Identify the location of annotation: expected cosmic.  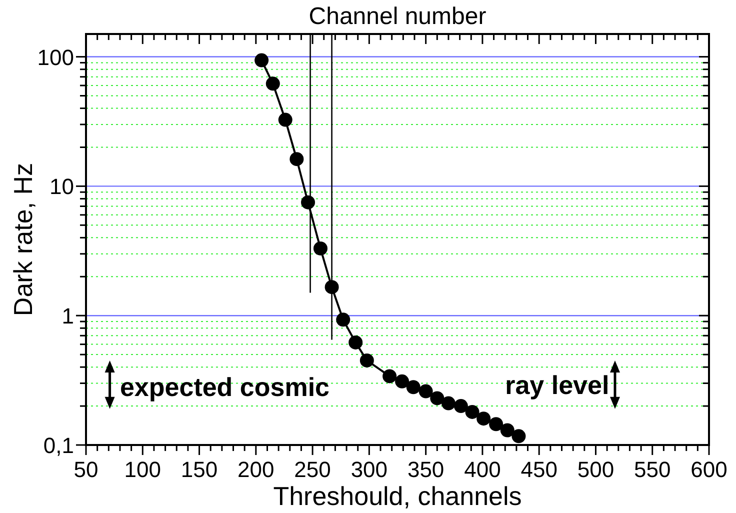
(225, 387).